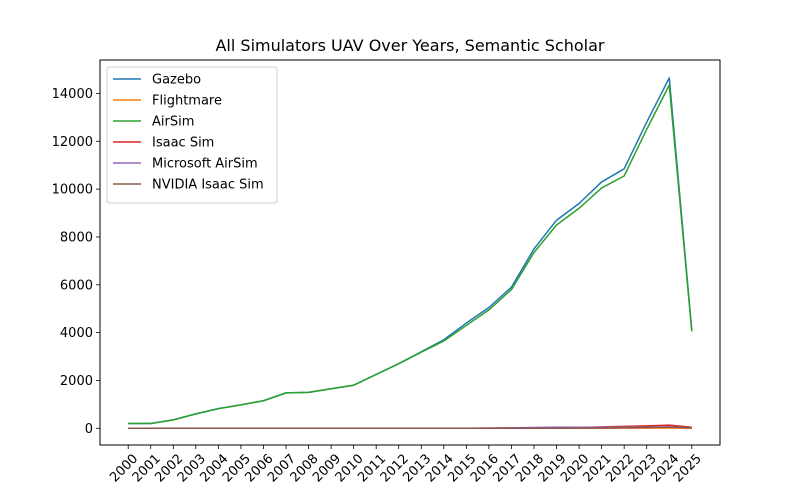 Image resolution: width=800 pixels, height=500 pixels. I want to click on legend-label: Flightmare, so click(187, 101).